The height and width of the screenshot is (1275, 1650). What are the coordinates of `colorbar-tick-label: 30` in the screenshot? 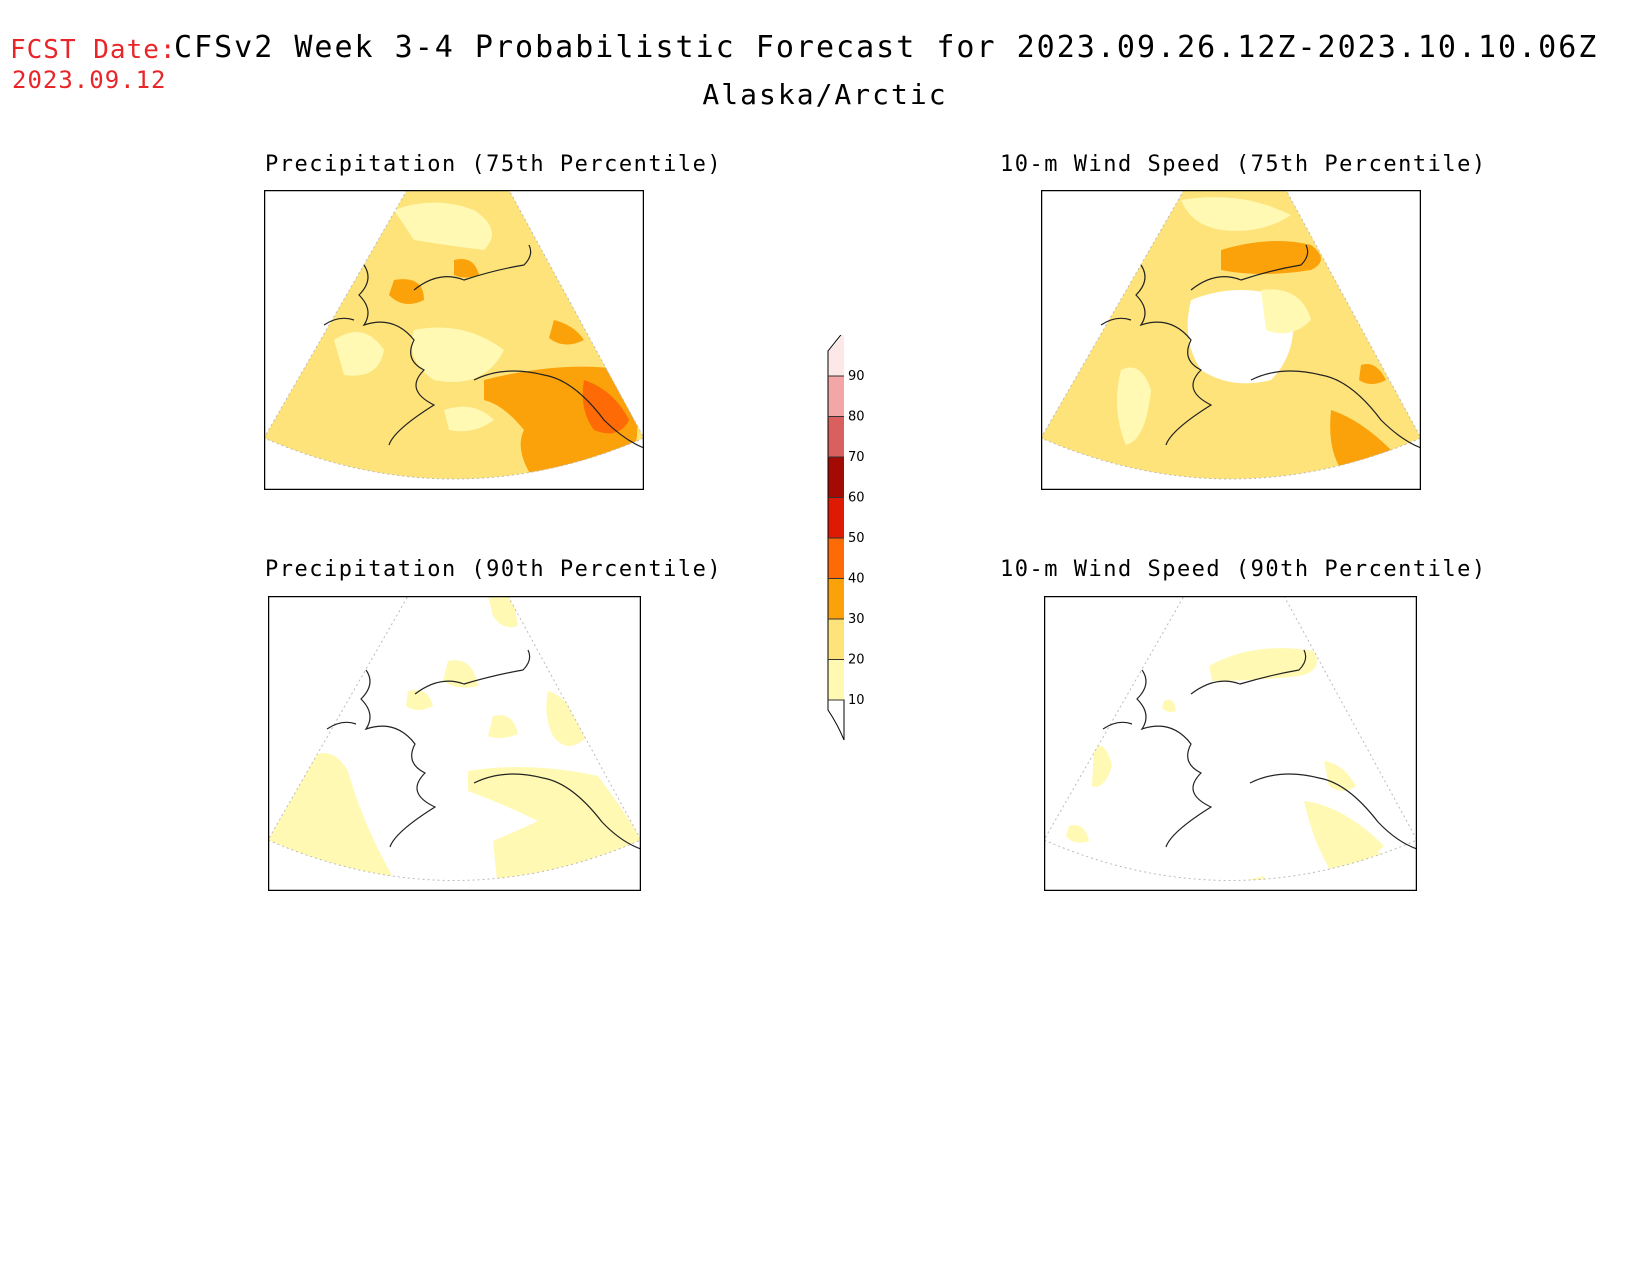 It's located at (856, 619).